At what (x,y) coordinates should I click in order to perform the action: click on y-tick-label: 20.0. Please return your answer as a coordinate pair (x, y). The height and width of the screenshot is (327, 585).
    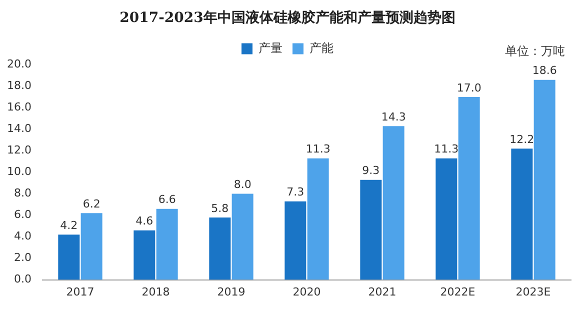
    Looking at the image, I should click on (19, 64).